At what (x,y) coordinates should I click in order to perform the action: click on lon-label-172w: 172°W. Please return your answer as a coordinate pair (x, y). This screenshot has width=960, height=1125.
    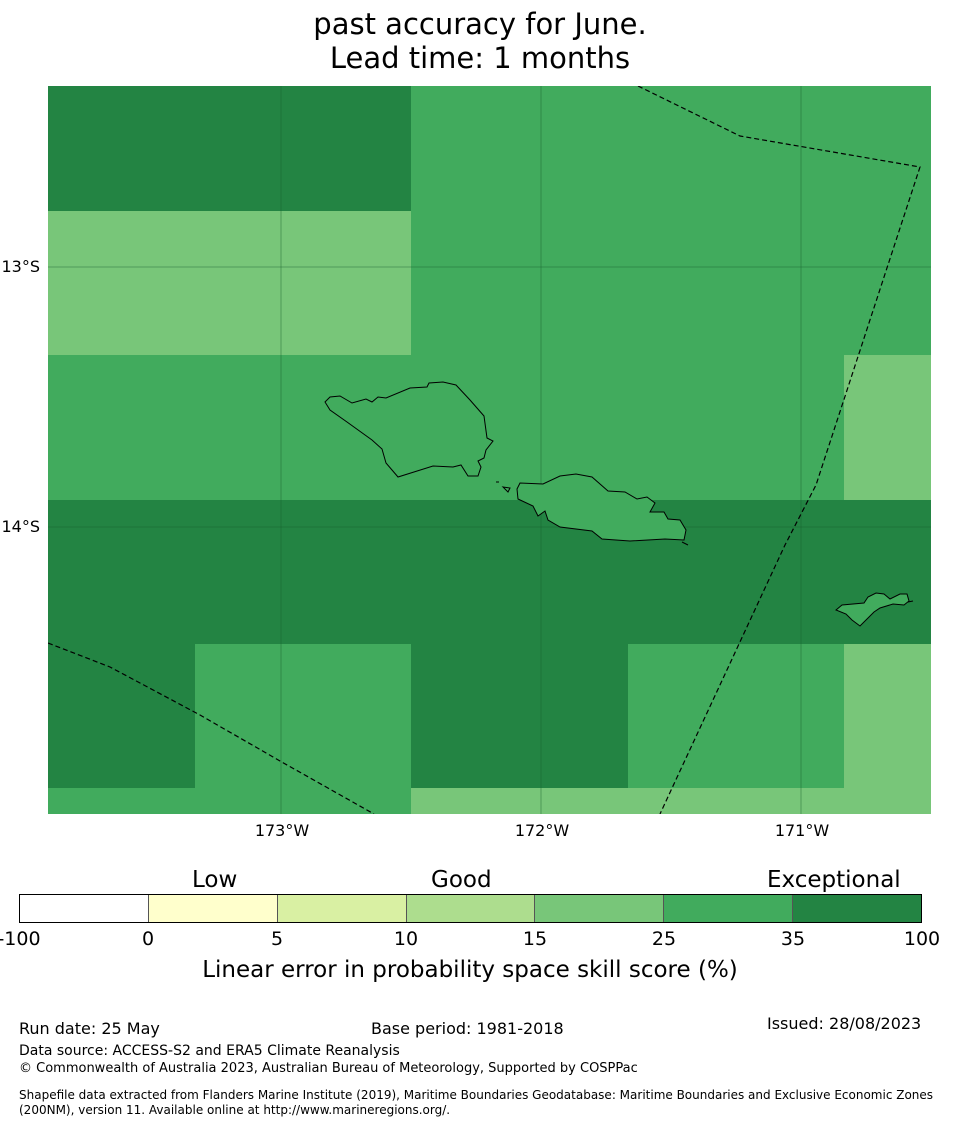
    Looking at the image, I should click on (542, 830).